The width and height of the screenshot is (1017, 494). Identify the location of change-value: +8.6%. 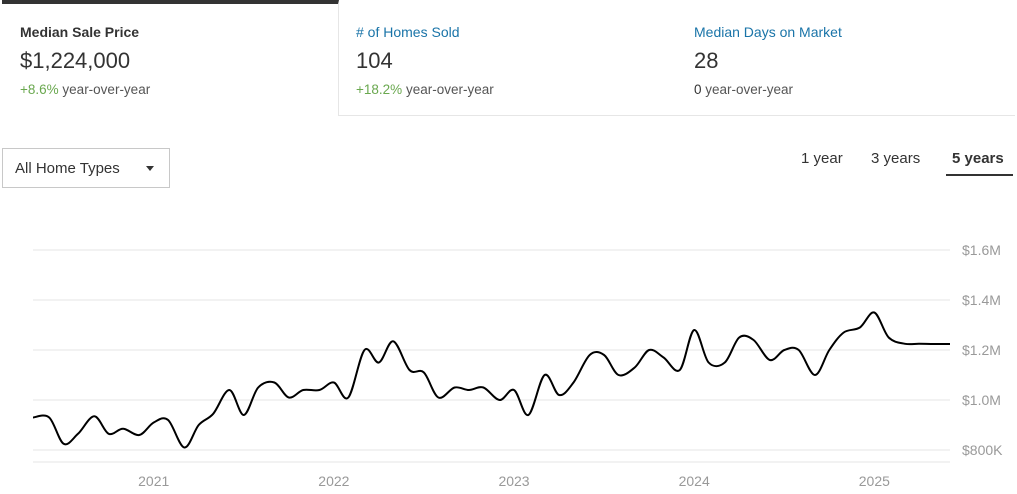
(39, 89).